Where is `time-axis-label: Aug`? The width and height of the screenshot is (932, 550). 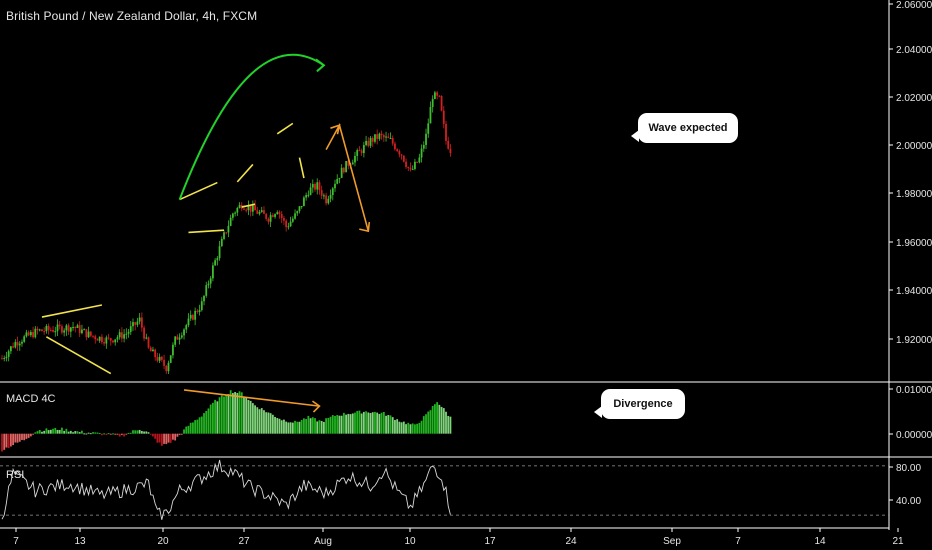 time-axis-label: Aug is located at coordinates (323, 541).